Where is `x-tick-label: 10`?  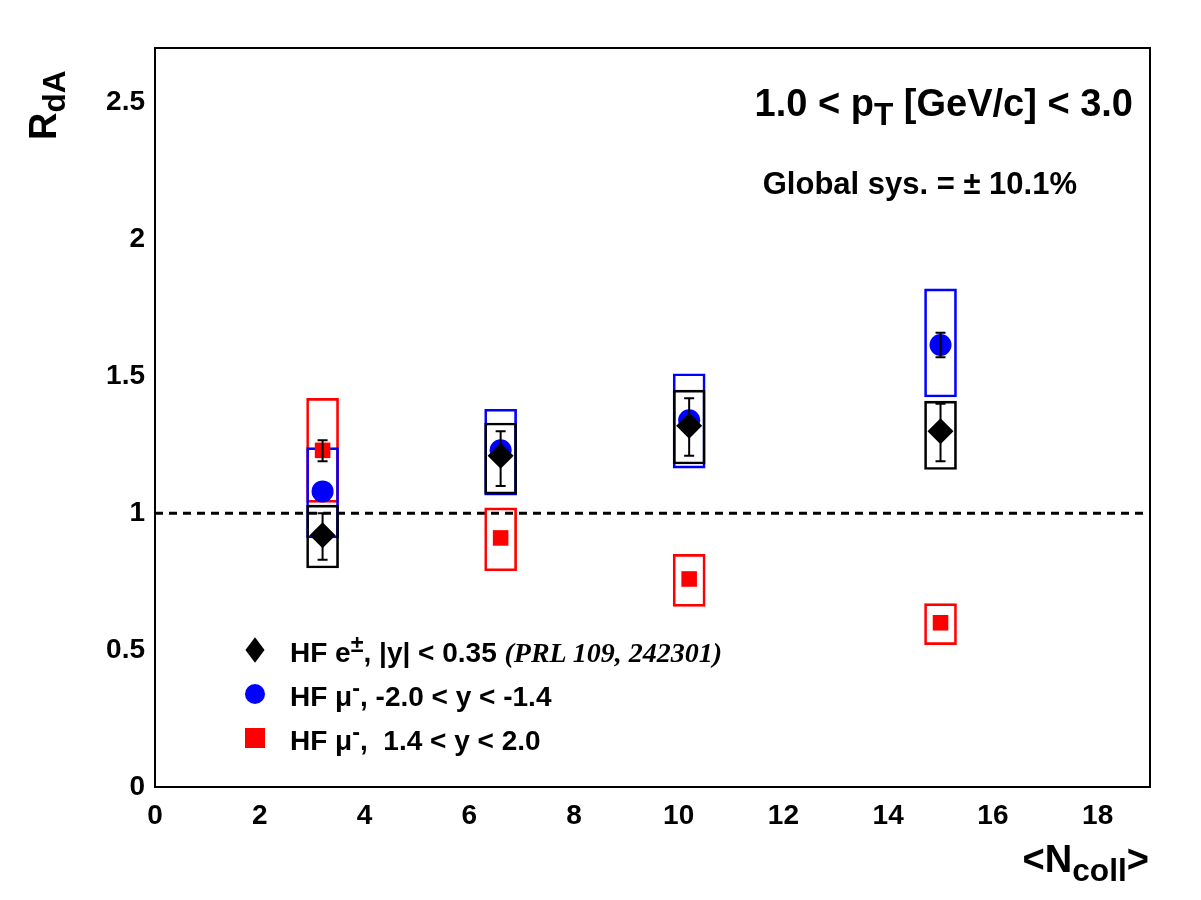 x-tick-label: 10 is located at coordinates (679, 814).